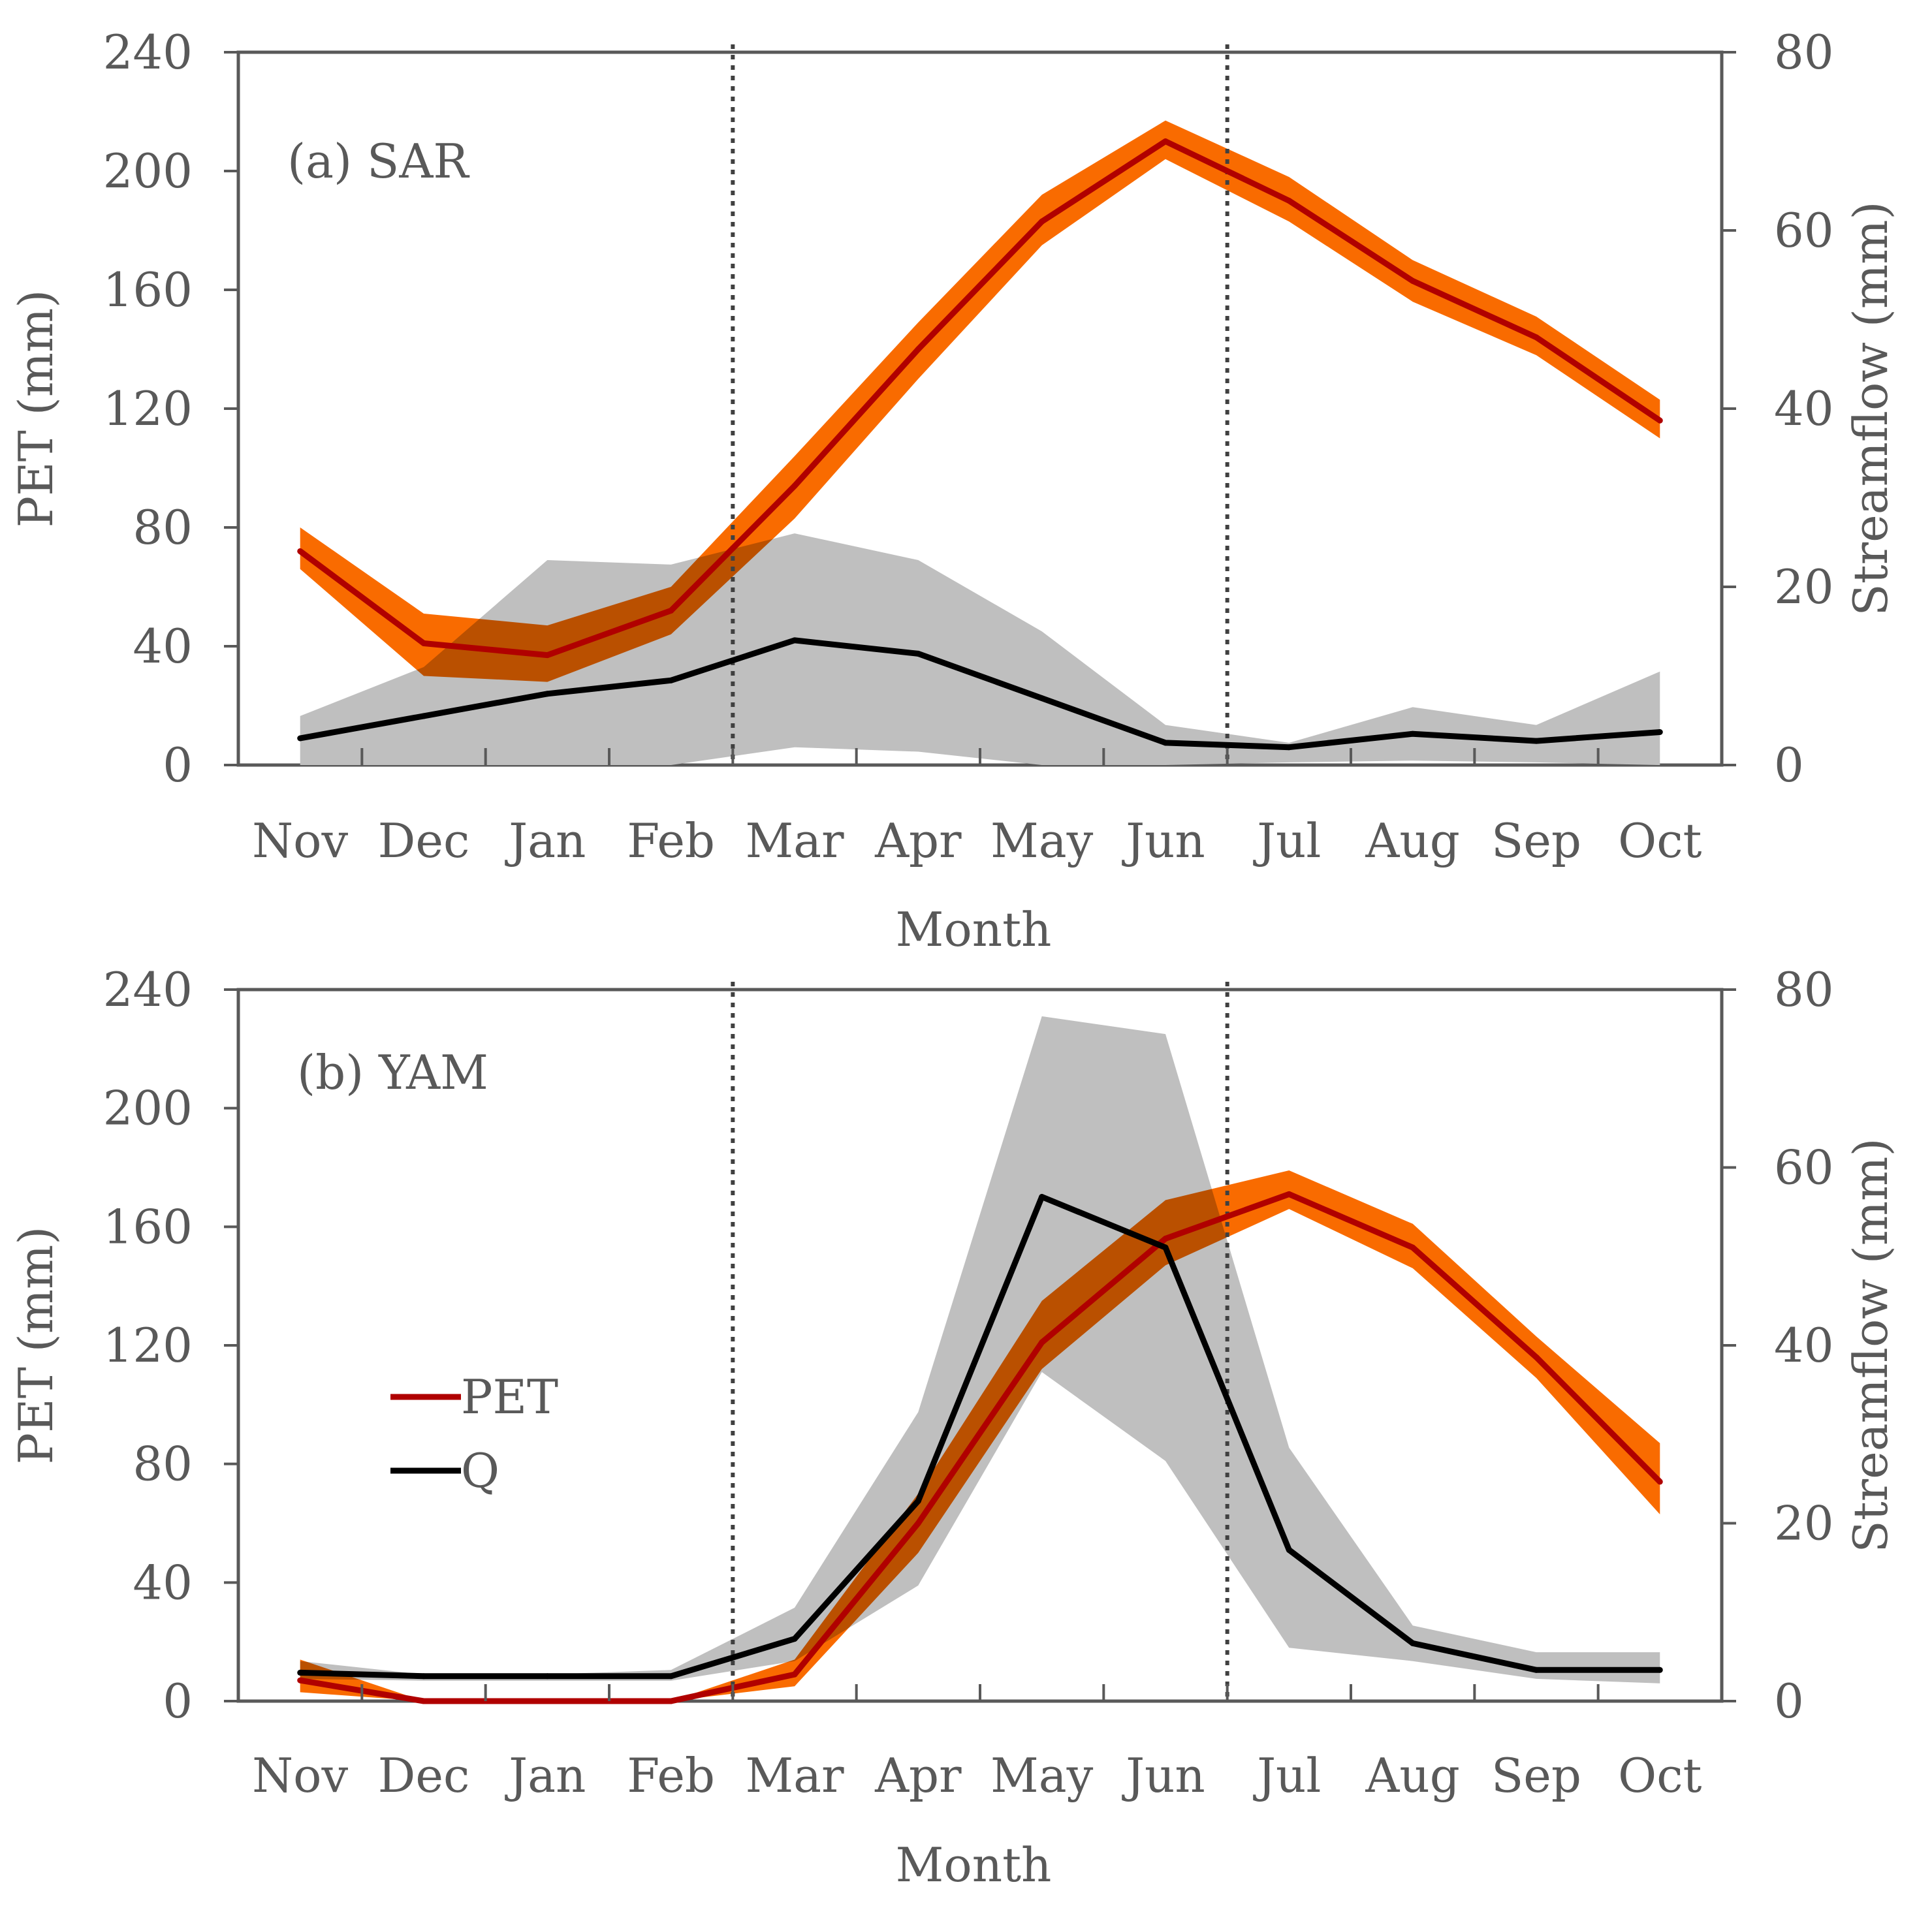 The width and height of the screenshot is (1932, 1910). Describe the element at coordinates (1660, 840) in the screenshot. I see `x-tick-label: Oct` at that location.